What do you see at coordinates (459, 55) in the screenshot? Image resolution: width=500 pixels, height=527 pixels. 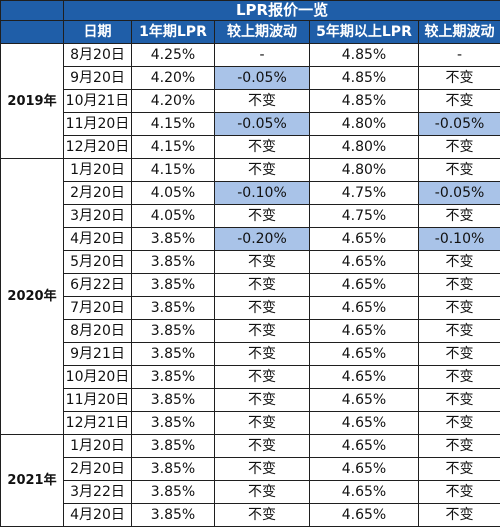 I see `change-5y-cell: -` at bounding box center [459, 55].